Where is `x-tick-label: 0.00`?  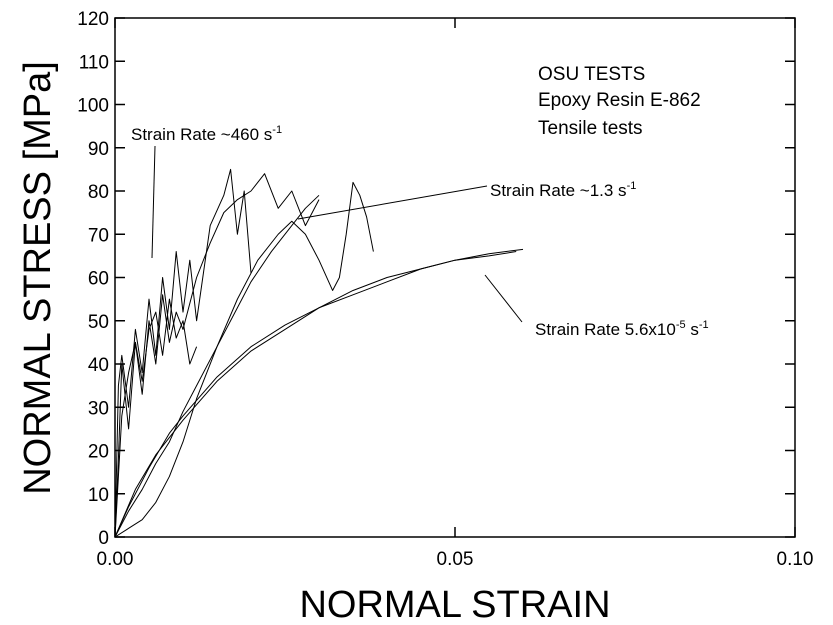
x-tick-label: 0.00 is located at coordinates (115, 559).